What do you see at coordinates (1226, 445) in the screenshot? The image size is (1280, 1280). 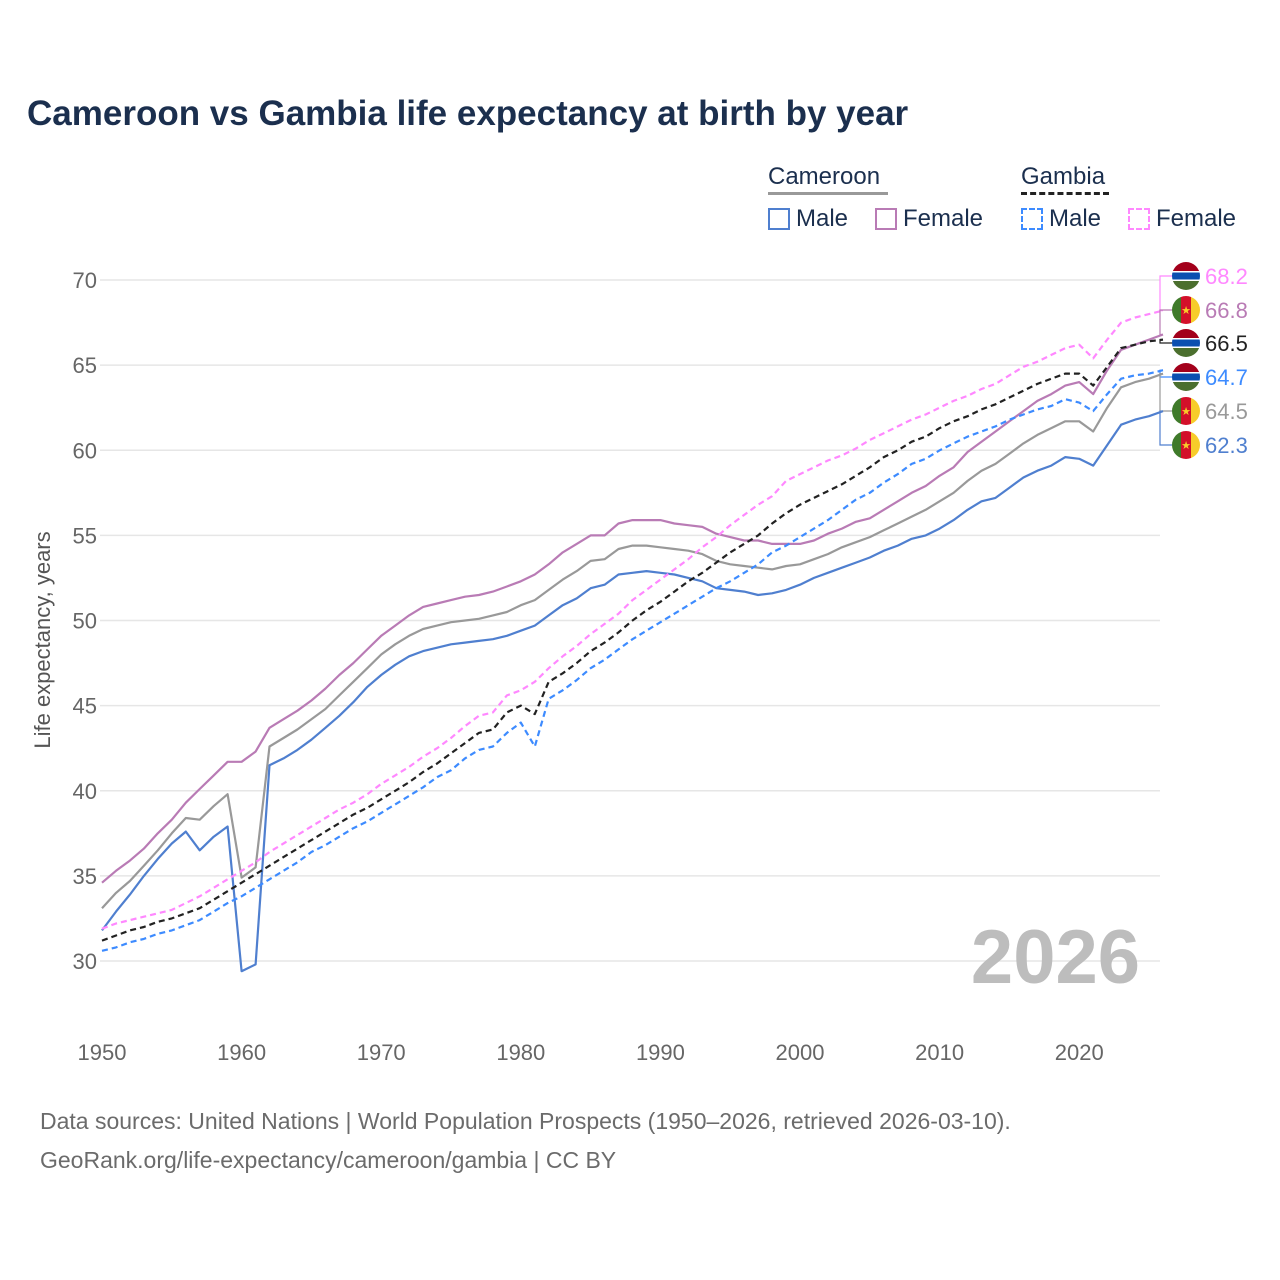 I see `end-value-label: 62.3` at bounding box center [1226, 445].